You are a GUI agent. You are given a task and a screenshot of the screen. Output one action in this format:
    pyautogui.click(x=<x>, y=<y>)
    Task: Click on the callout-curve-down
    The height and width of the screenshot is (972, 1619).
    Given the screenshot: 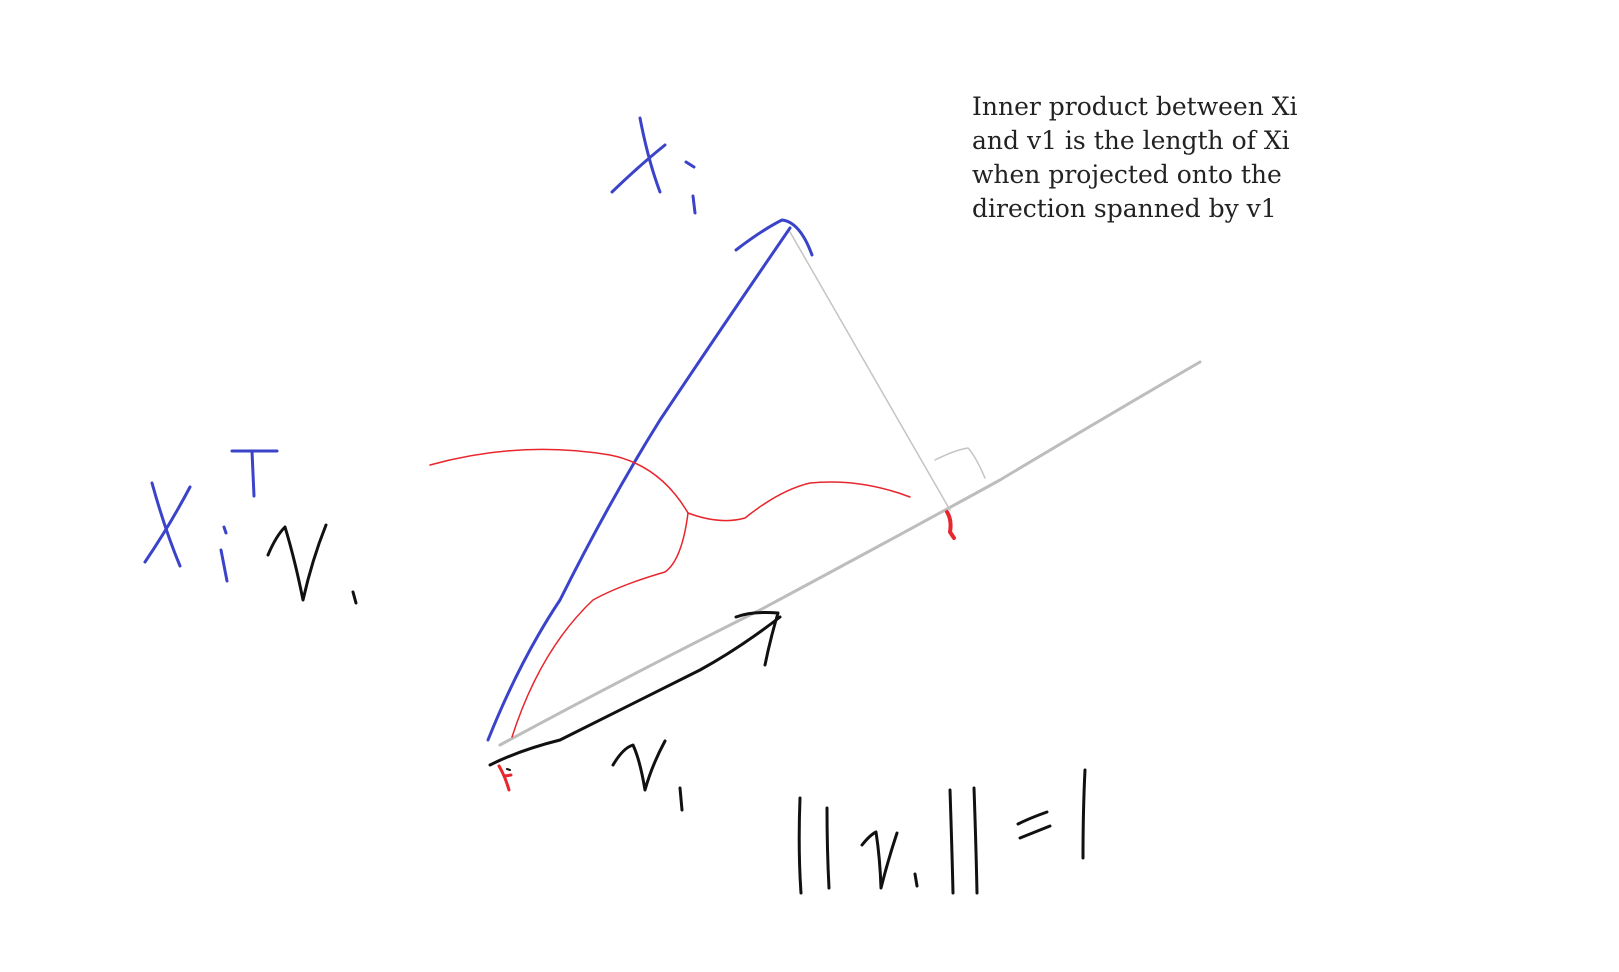 What is the action you would take?
    pyautogui.click(x=600, y=625)
    